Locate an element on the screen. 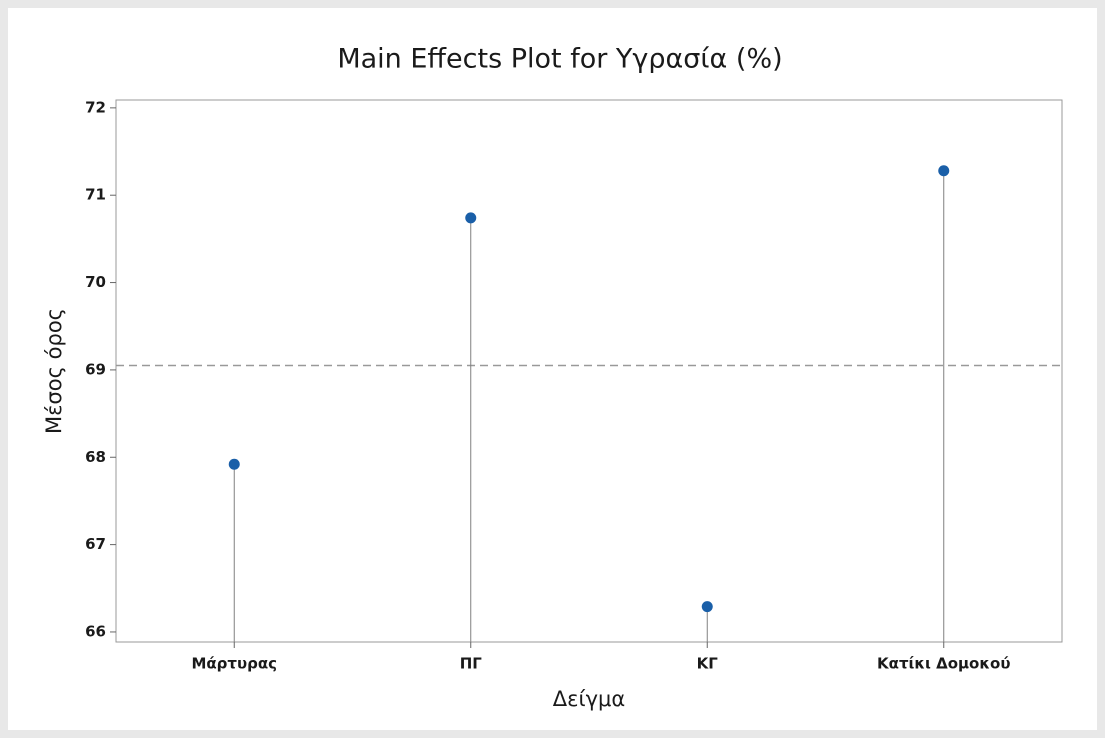 The image size is (1105, 738). x-axis-label: Δείγμα is located at coordinates (589, 699).